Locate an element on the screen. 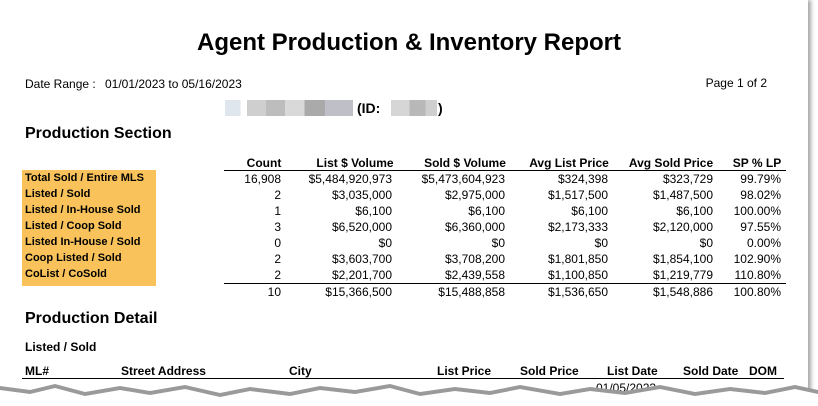 This screenshot has width=818, height=406. total-cell: $1,536,650 is located at coordinates (577, 292).